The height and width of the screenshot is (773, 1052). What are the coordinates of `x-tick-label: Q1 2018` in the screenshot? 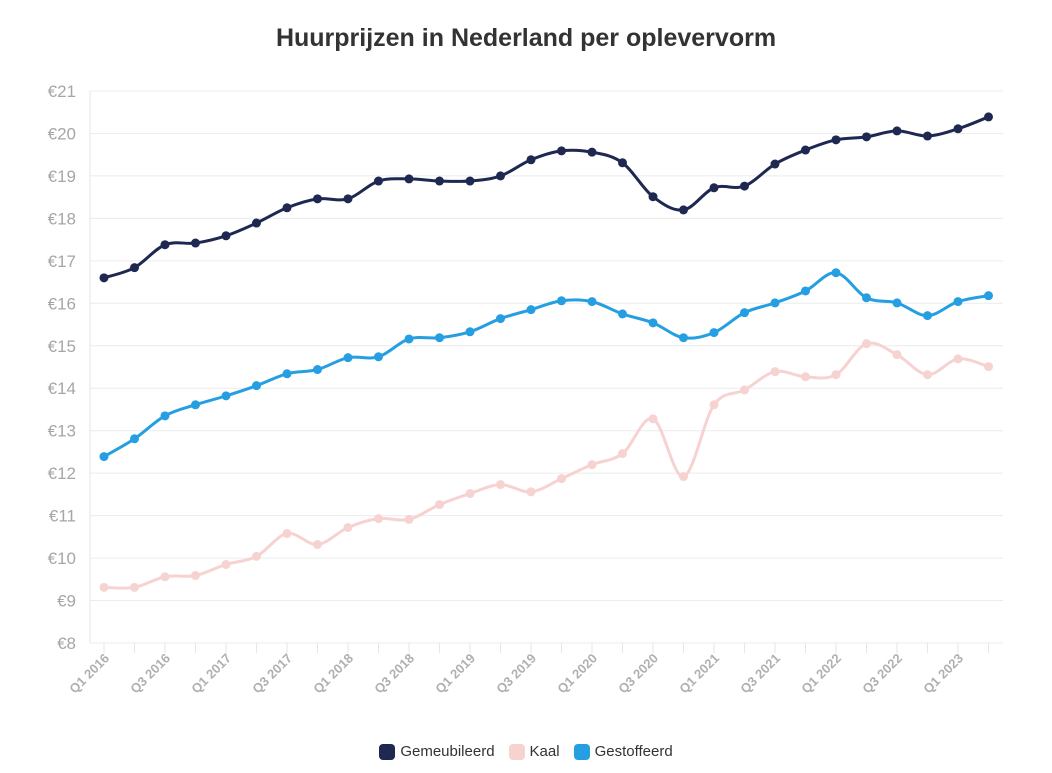 It's located at (333, 674).